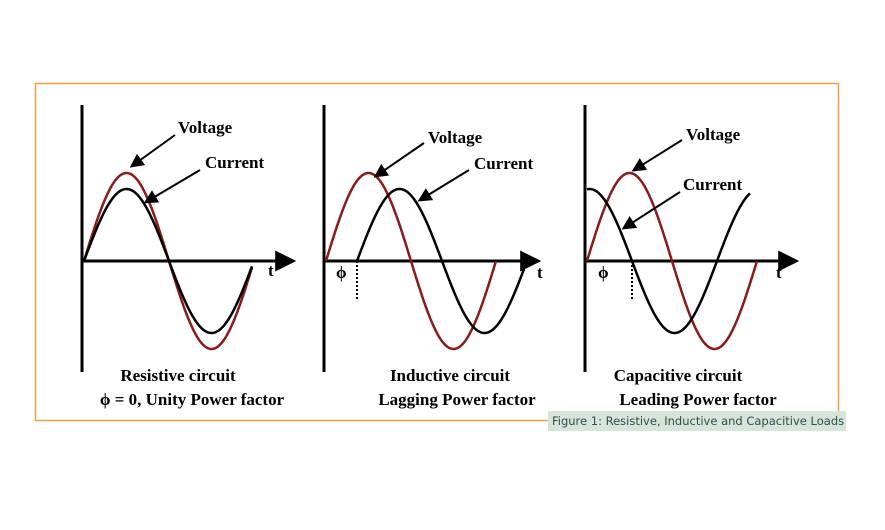 The height and width of the screenshot is (530, 885). I want to click on caption-bg, so click(697, 421).